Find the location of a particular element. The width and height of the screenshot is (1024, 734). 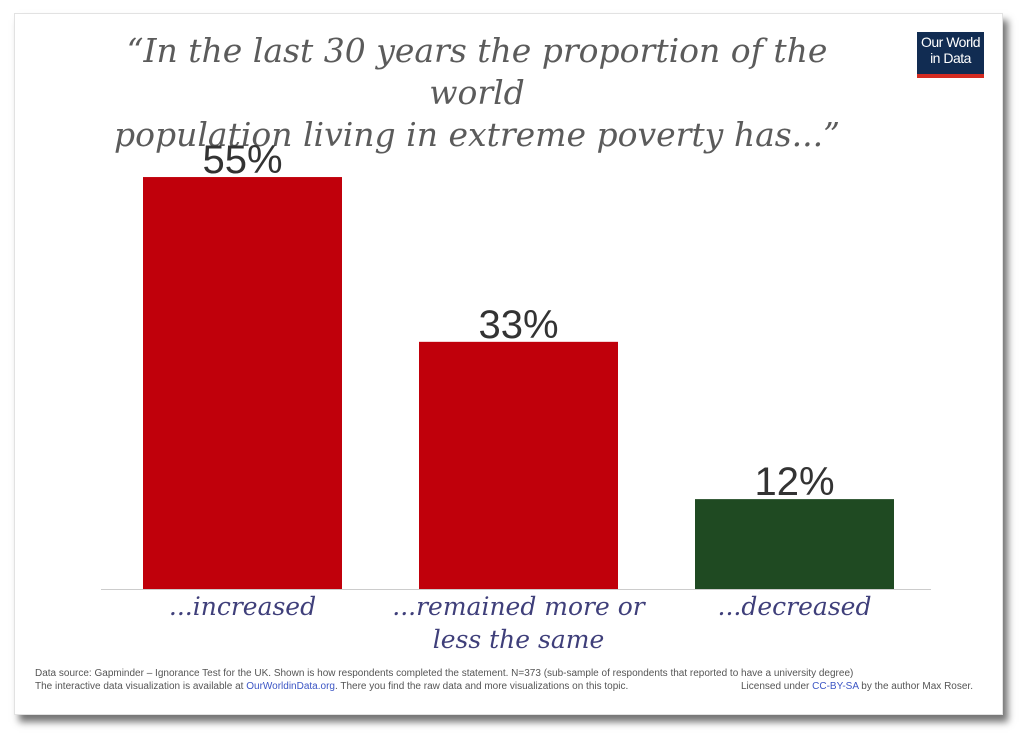

our-world-in-data-logo: Our World in Data is located at coordinates (950, 55).